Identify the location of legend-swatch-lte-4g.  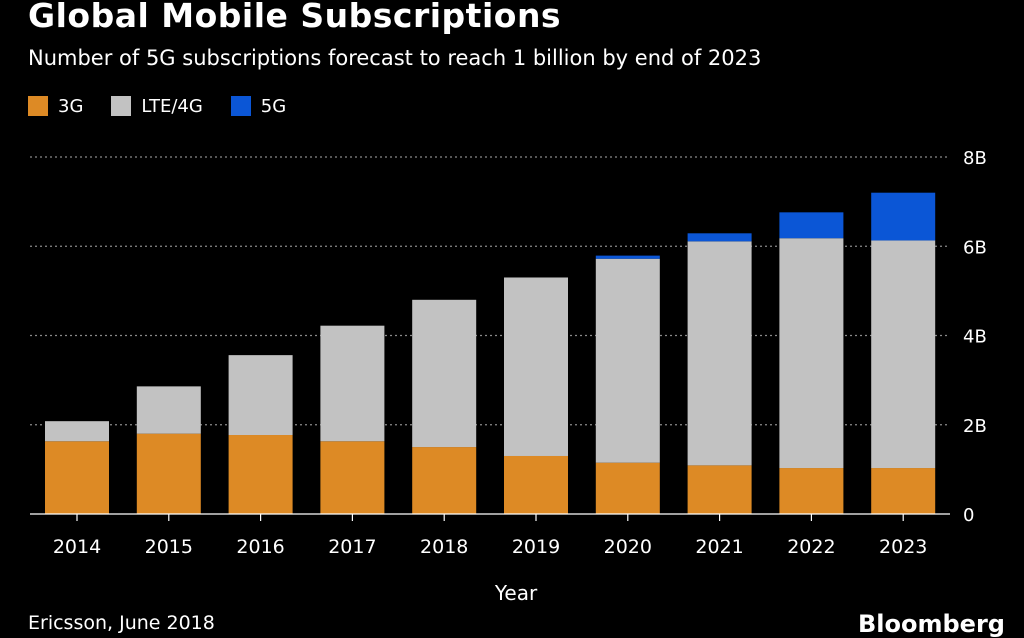
(121, 106).